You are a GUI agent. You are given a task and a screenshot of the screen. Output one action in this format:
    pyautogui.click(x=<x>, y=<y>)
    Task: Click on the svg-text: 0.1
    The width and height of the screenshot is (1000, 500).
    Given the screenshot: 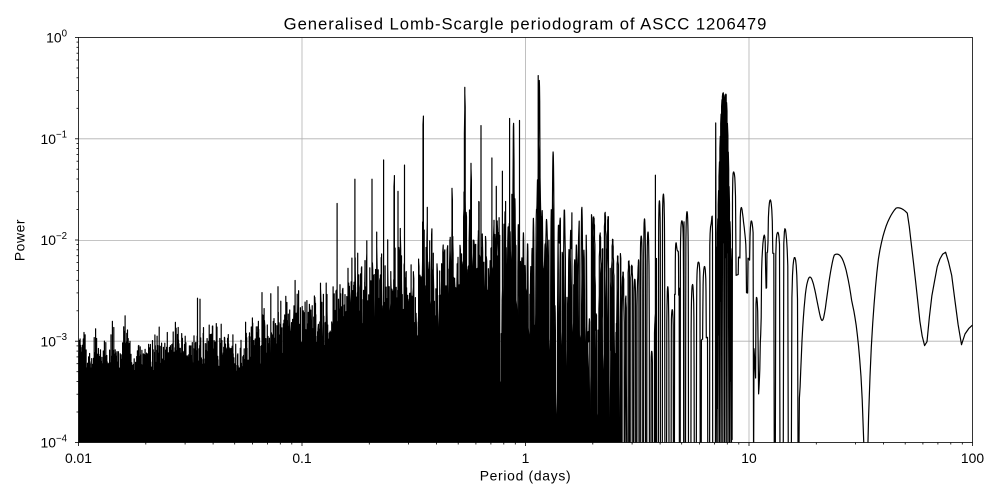 What is the action you would take?
    pyautogui.click(x=302, y=458)
    